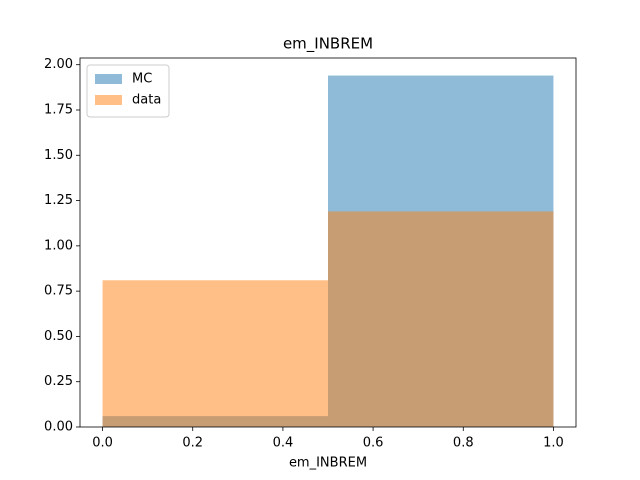 This screenshot has height=480, width=640. Describe the element at coordinates (58, 245) in the screenshot. I see `y-tick-label: 1.00` at that location.